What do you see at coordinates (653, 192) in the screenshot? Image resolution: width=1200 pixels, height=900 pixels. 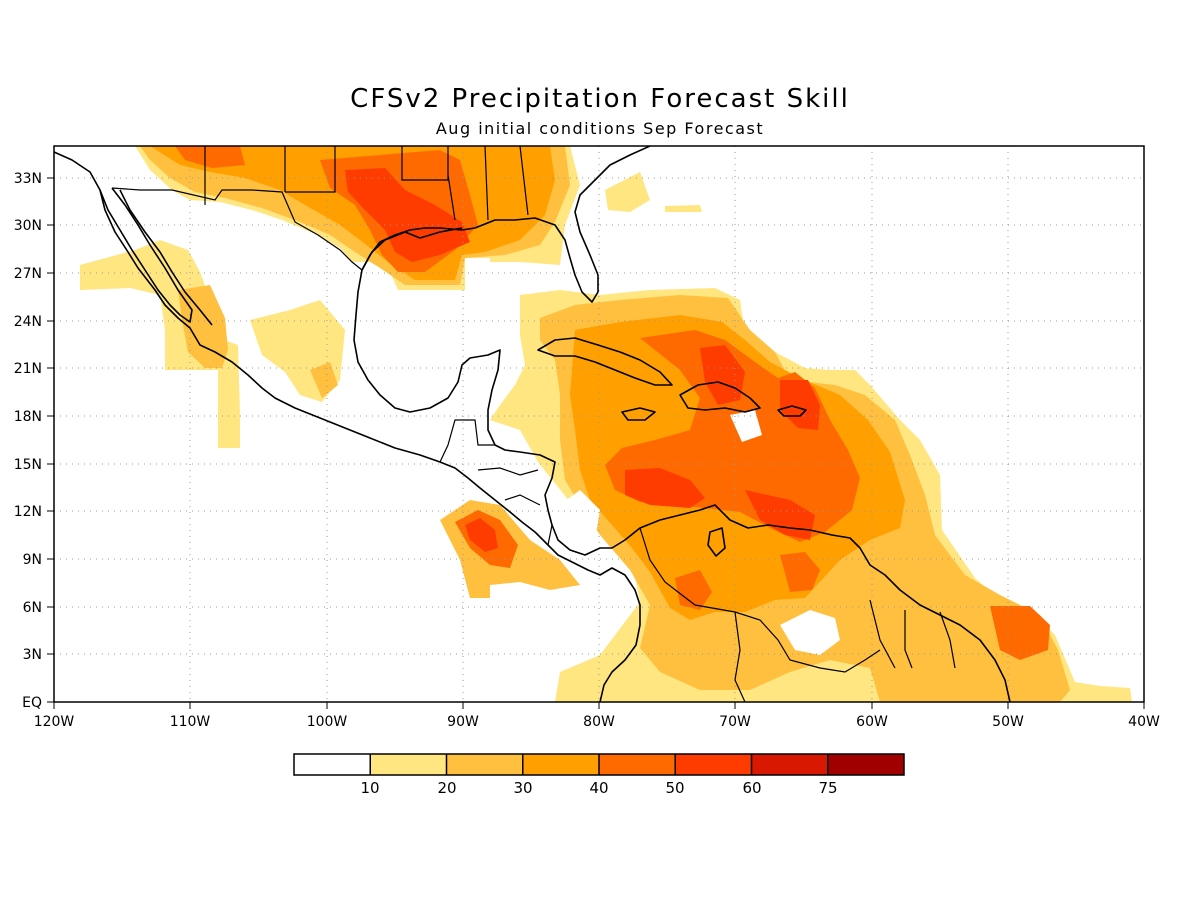 I see `shade-fl-atlantic` at bounding box center [653, 192].